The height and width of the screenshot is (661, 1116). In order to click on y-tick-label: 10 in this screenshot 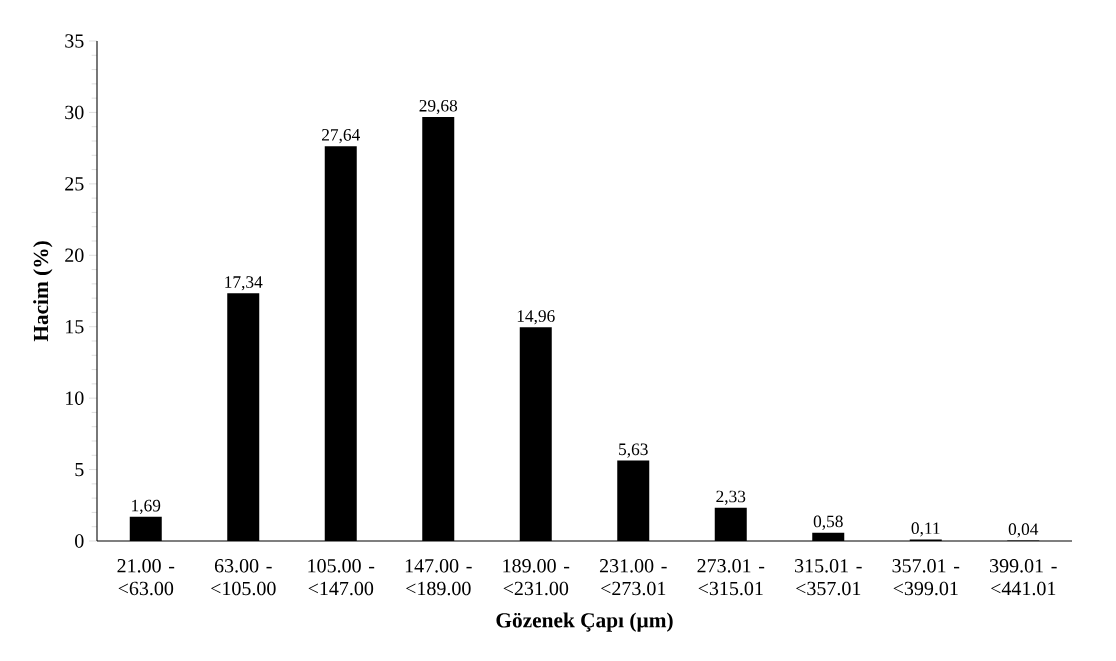, I will do `click(75, 398)`.